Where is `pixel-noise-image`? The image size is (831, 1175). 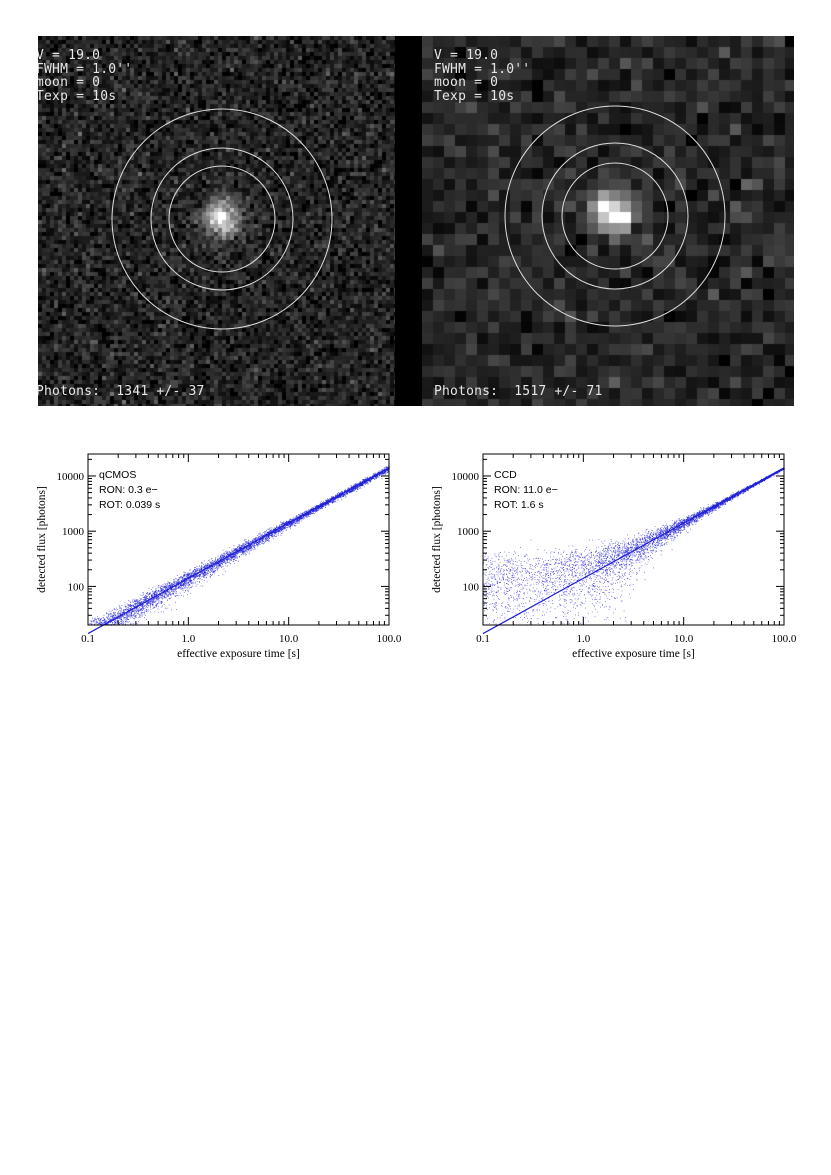 pixel-noise-image is located at coordinates (216, 221).